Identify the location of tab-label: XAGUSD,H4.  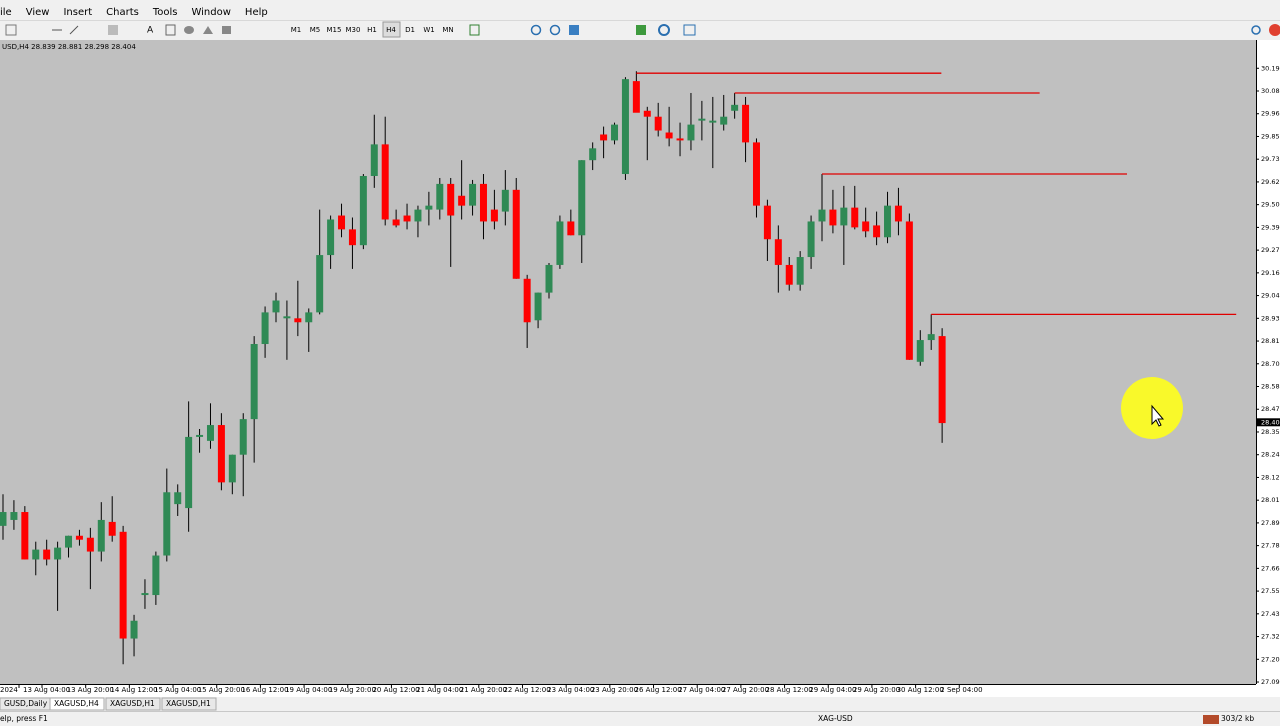
(76, 703).